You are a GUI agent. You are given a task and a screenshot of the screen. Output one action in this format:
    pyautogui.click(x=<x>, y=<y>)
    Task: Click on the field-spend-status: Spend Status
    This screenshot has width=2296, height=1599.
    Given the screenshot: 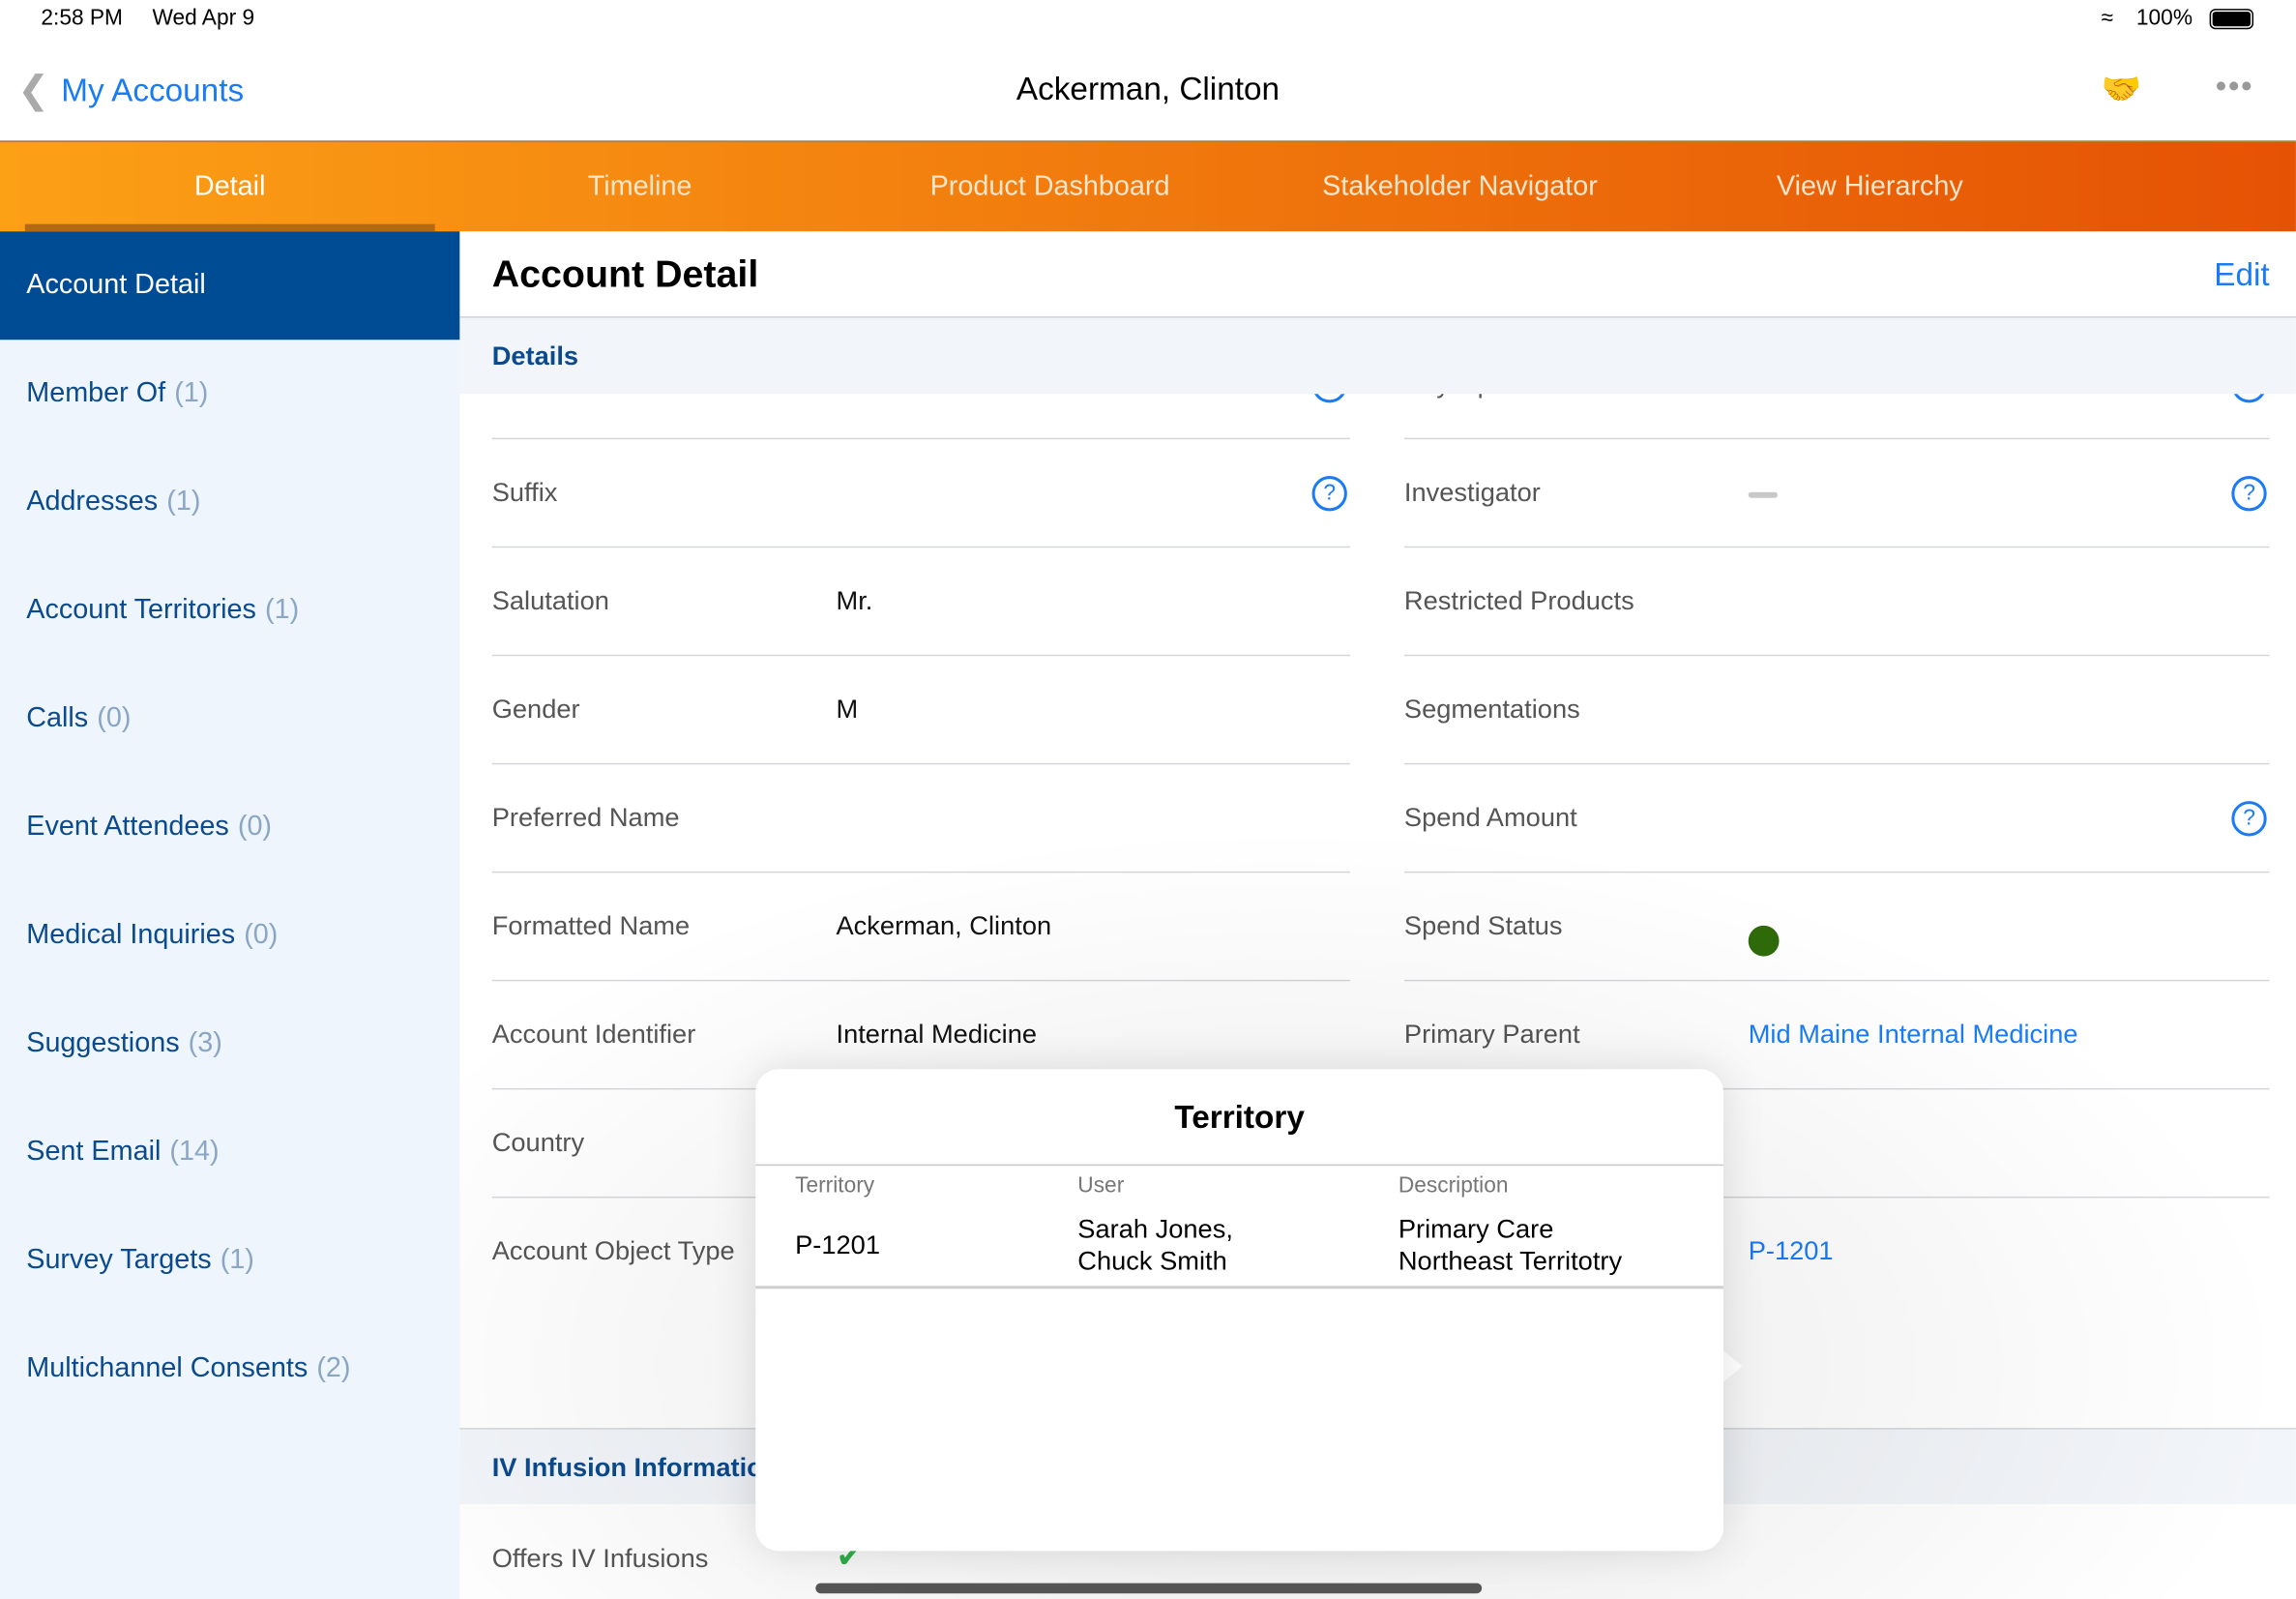 What is the action you would take?
    pyautogui.click(x=1836, y=928)
    